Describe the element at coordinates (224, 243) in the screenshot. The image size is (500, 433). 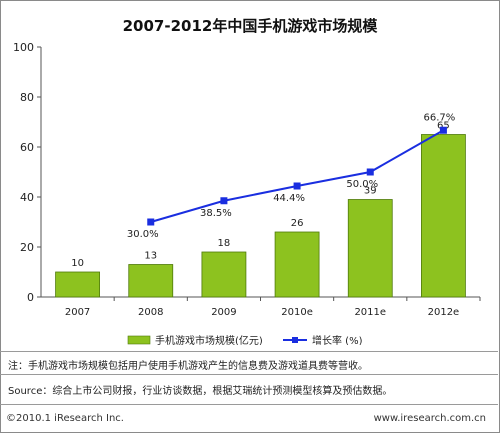
I see `bar-value-label: 18` at that location.